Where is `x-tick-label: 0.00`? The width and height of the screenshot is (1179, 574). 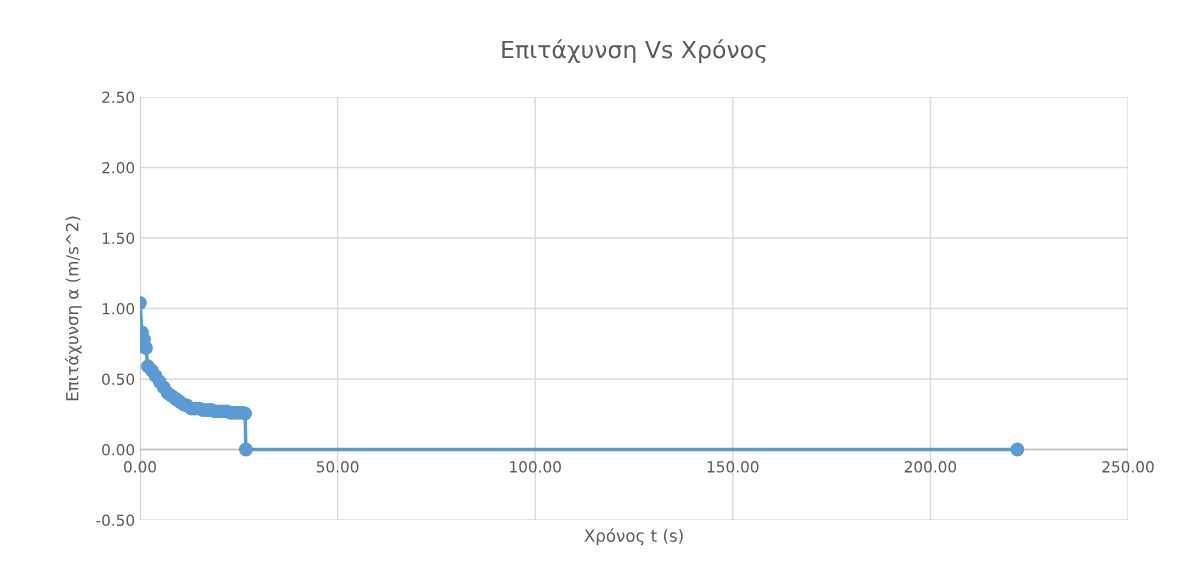
x-tick-label: 0.00 is located at coordinates (140, 467).